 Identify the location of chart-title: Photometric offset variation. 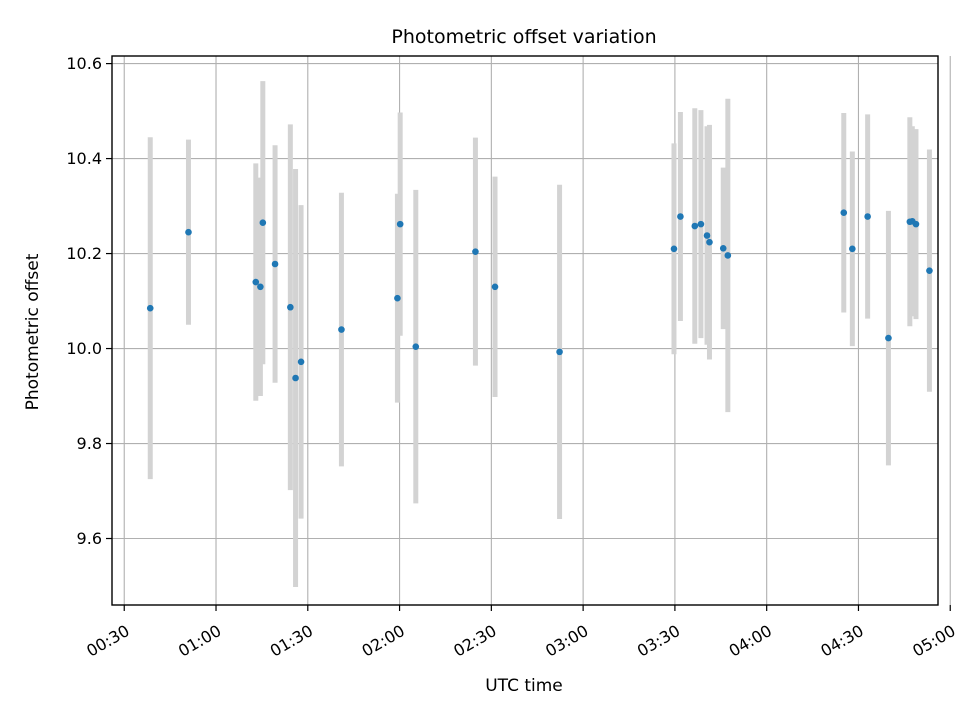
(523, 37).